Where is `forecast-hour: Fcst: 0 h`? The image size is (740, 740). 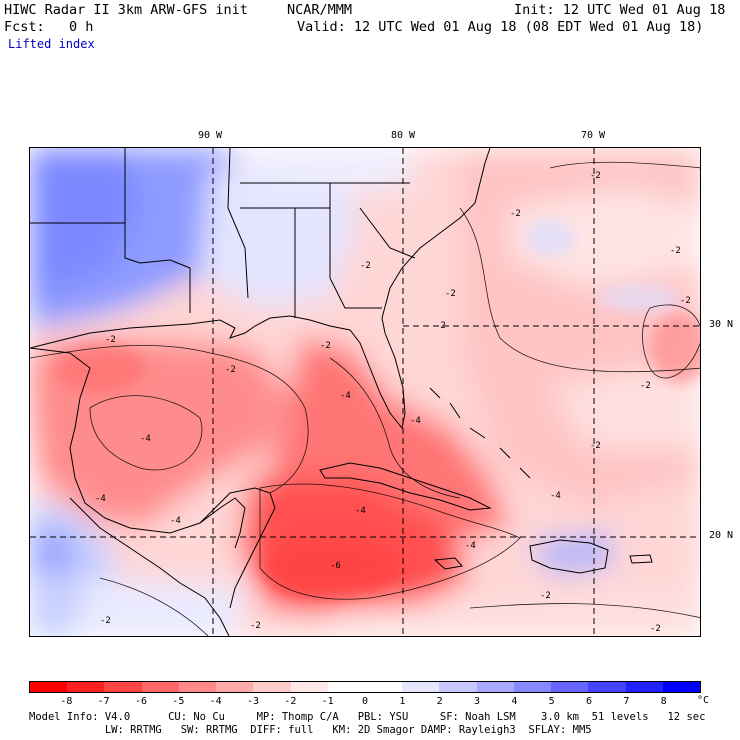
forecast-hour: Fcst: 0 h is located at coordinates (49, 27).